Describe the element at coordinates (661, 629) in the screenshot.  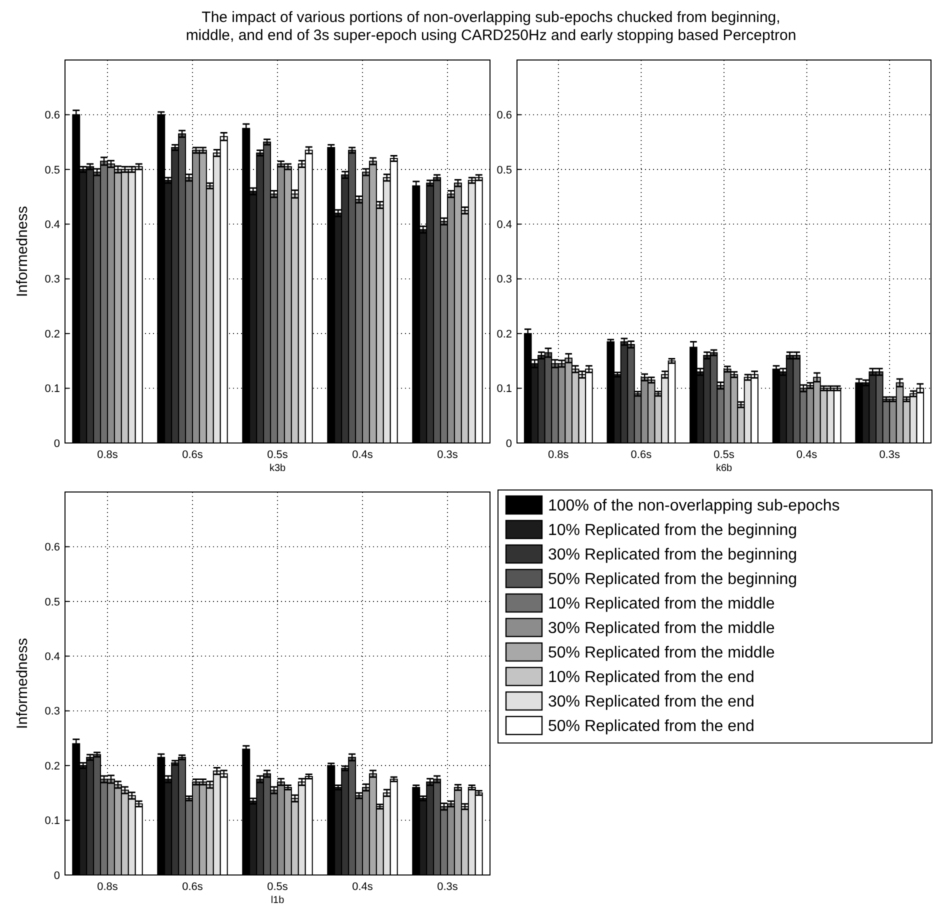
I see `legend-label: 30% Replicated from the middle` at that location.